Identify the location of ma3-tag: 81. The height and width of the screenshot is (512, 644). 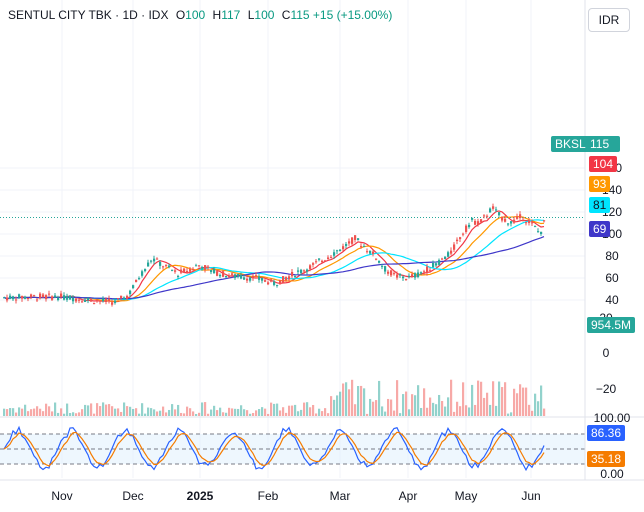
(600, 205).